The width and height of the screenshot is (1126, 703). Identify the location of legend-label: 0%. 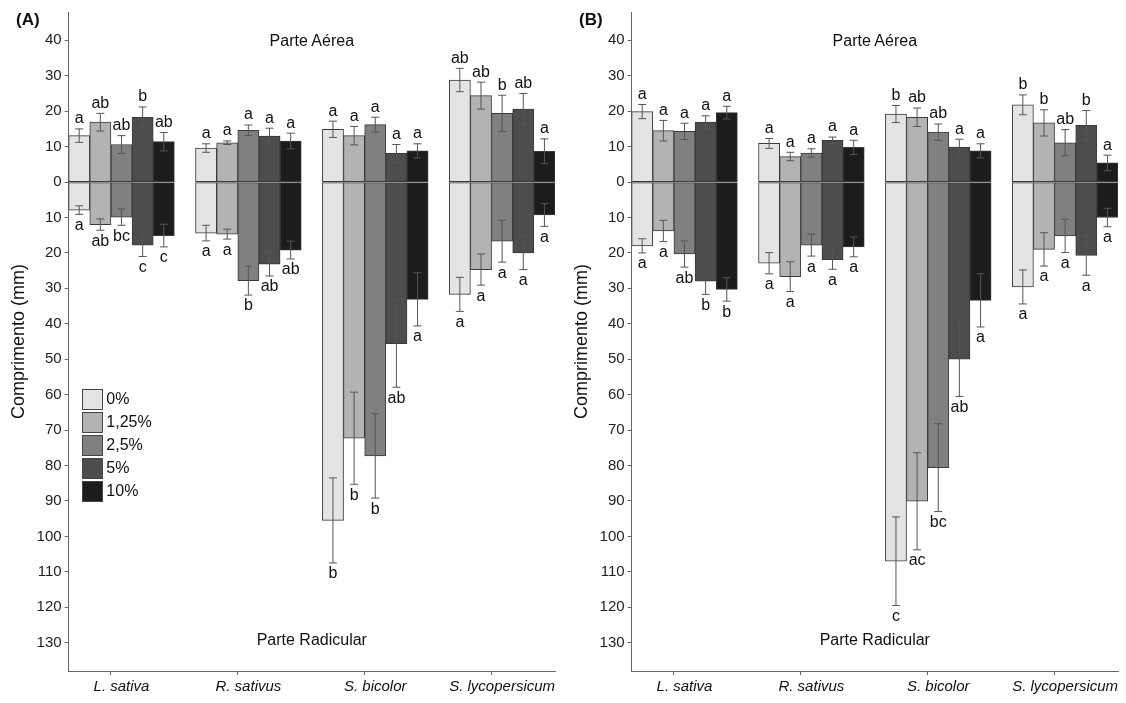
(118, 399).